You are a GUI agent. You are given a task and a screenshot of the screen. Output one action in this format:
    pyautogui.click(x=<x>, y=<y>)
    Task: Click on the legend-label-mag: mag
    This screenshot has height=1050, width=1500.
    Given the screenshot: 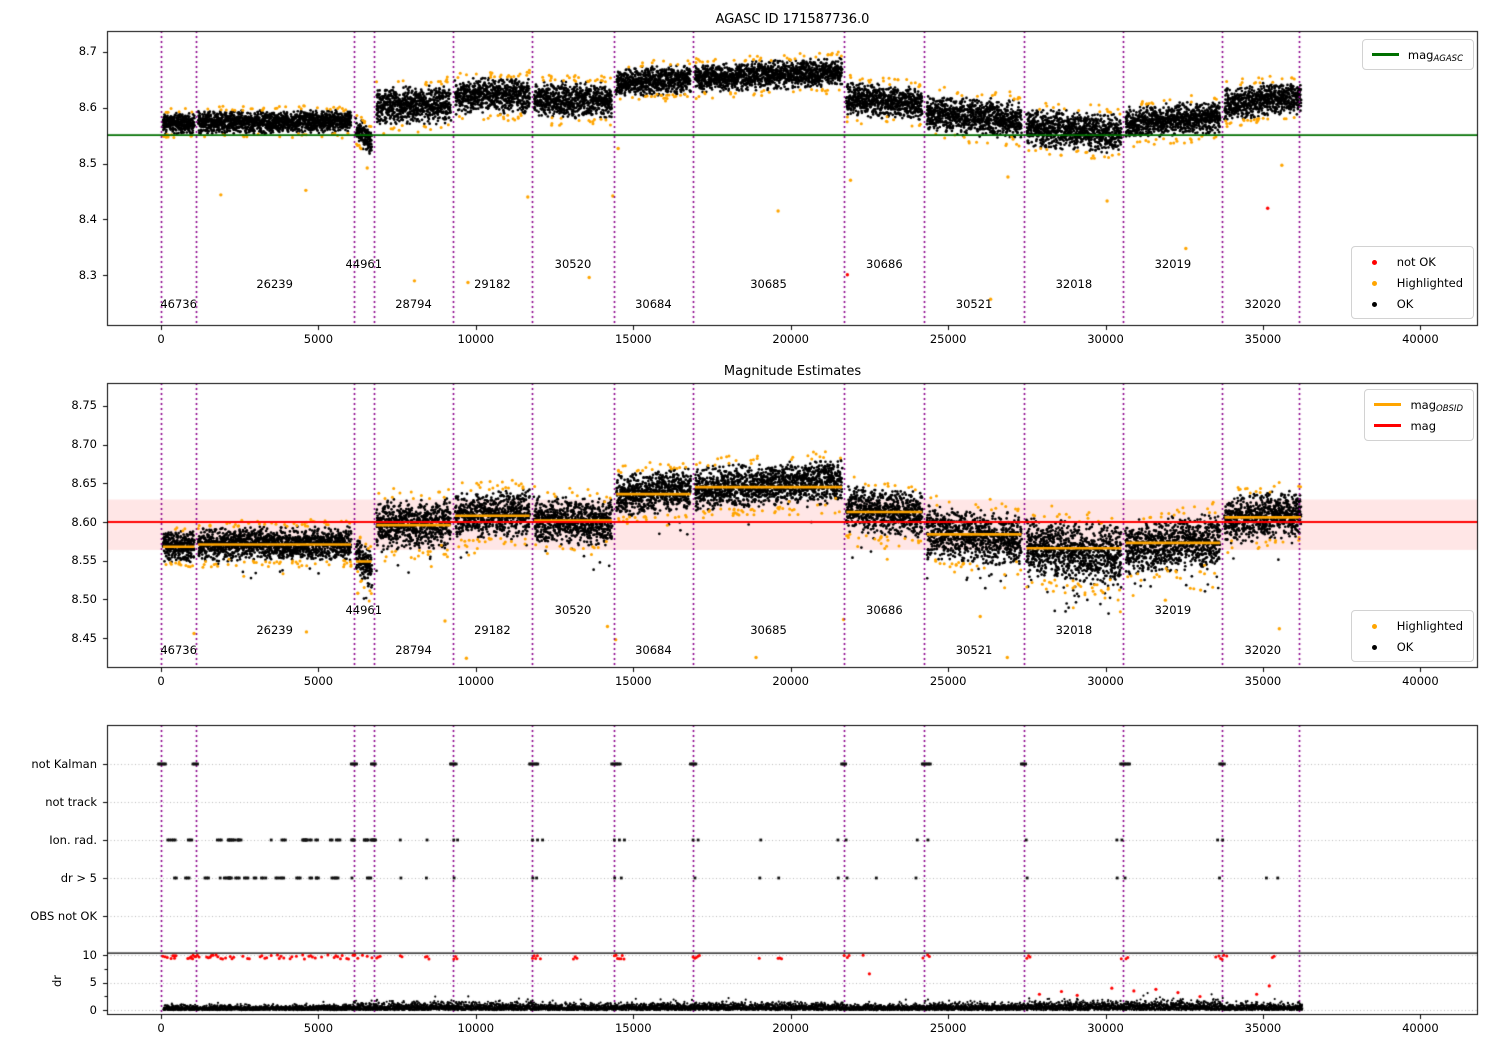 What is the action you would take?
    pyautogui.click(x=1420, y=54)
    